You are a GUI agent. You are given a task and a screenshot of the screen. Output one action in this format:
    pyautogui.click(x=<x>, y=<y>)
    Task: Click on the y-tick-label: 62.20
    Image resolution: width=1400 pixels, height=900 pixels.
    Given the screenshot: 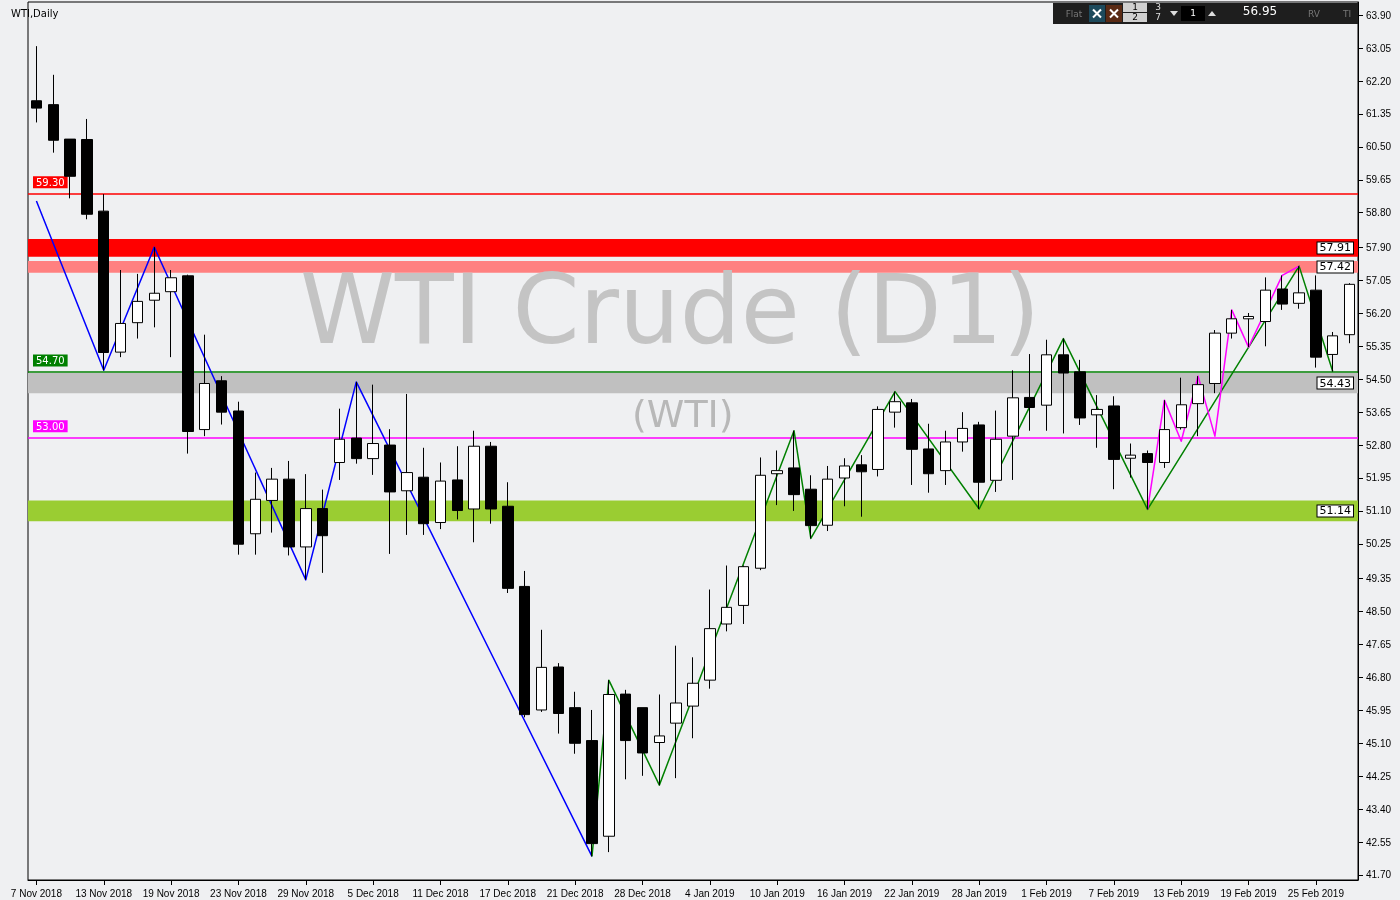 What is the action you would take?
    pyautogui.click(x=1379, y=81)
    